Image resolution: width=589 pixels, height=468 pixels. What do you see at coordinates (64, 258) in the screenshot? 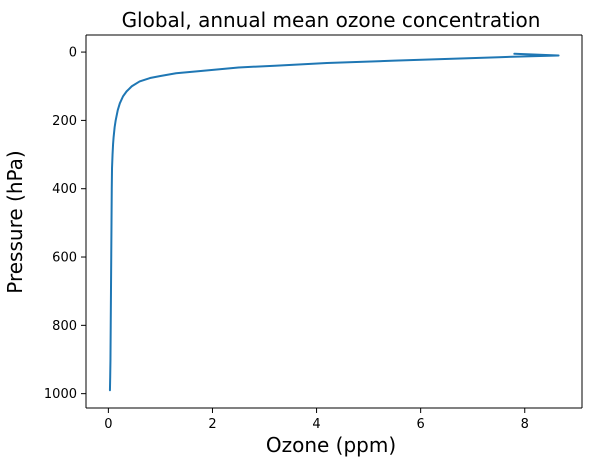
I see `y-tick-label: 600` at bounding box center [64, 258].